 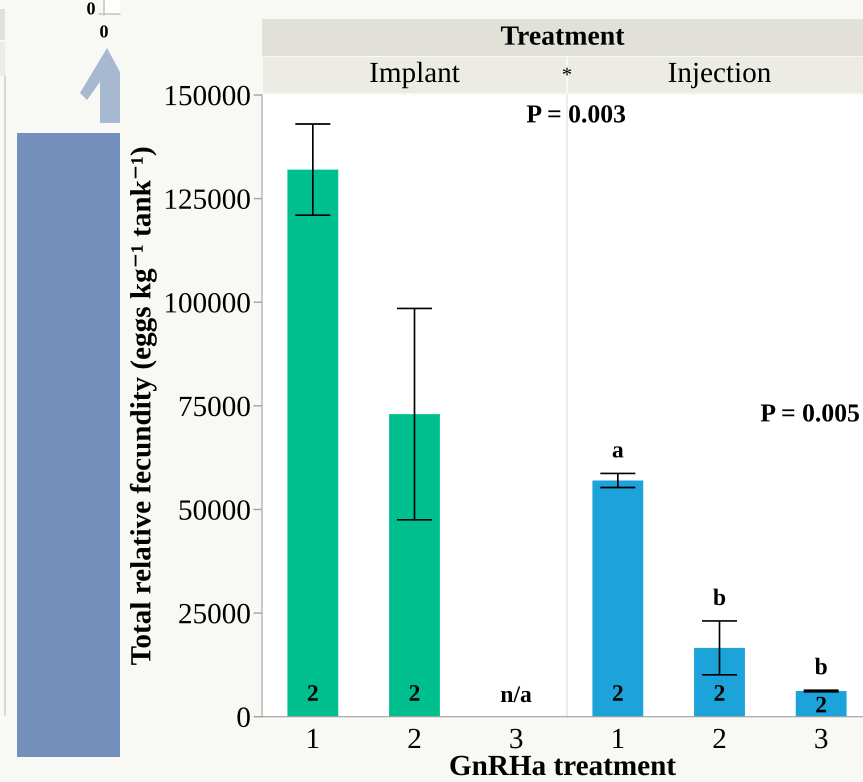 What do you see at coordinates (516, 694) in the screenshot?
I see `annotation: n/a` at bounding box center [516, 694].